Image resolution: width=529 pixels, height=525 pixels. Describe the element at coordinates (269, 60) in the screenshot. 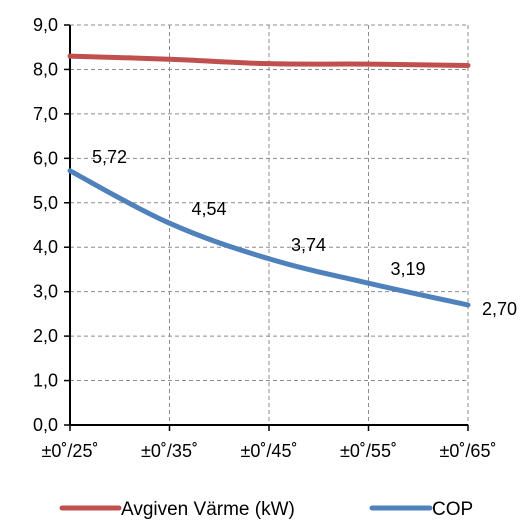

I see `series-line-avgiven-varme` at that location.